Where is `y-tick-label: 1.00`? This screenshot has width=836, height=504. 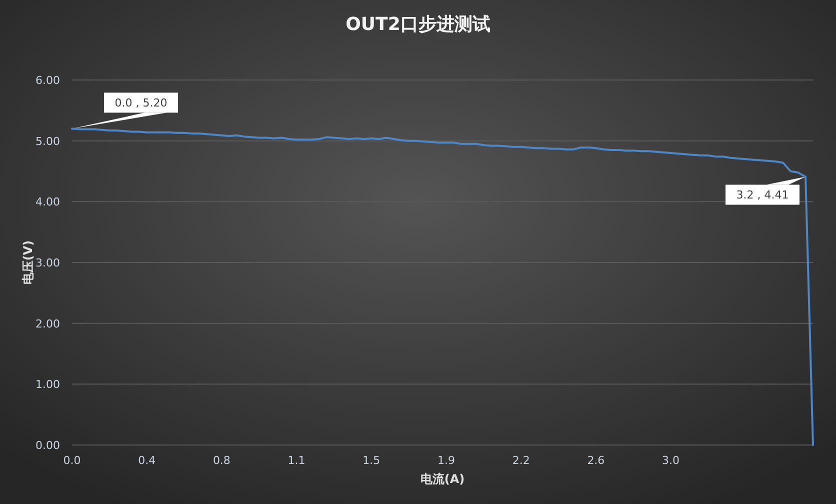 y-tick-label: 1.00 is located at coordinates (48, 385).